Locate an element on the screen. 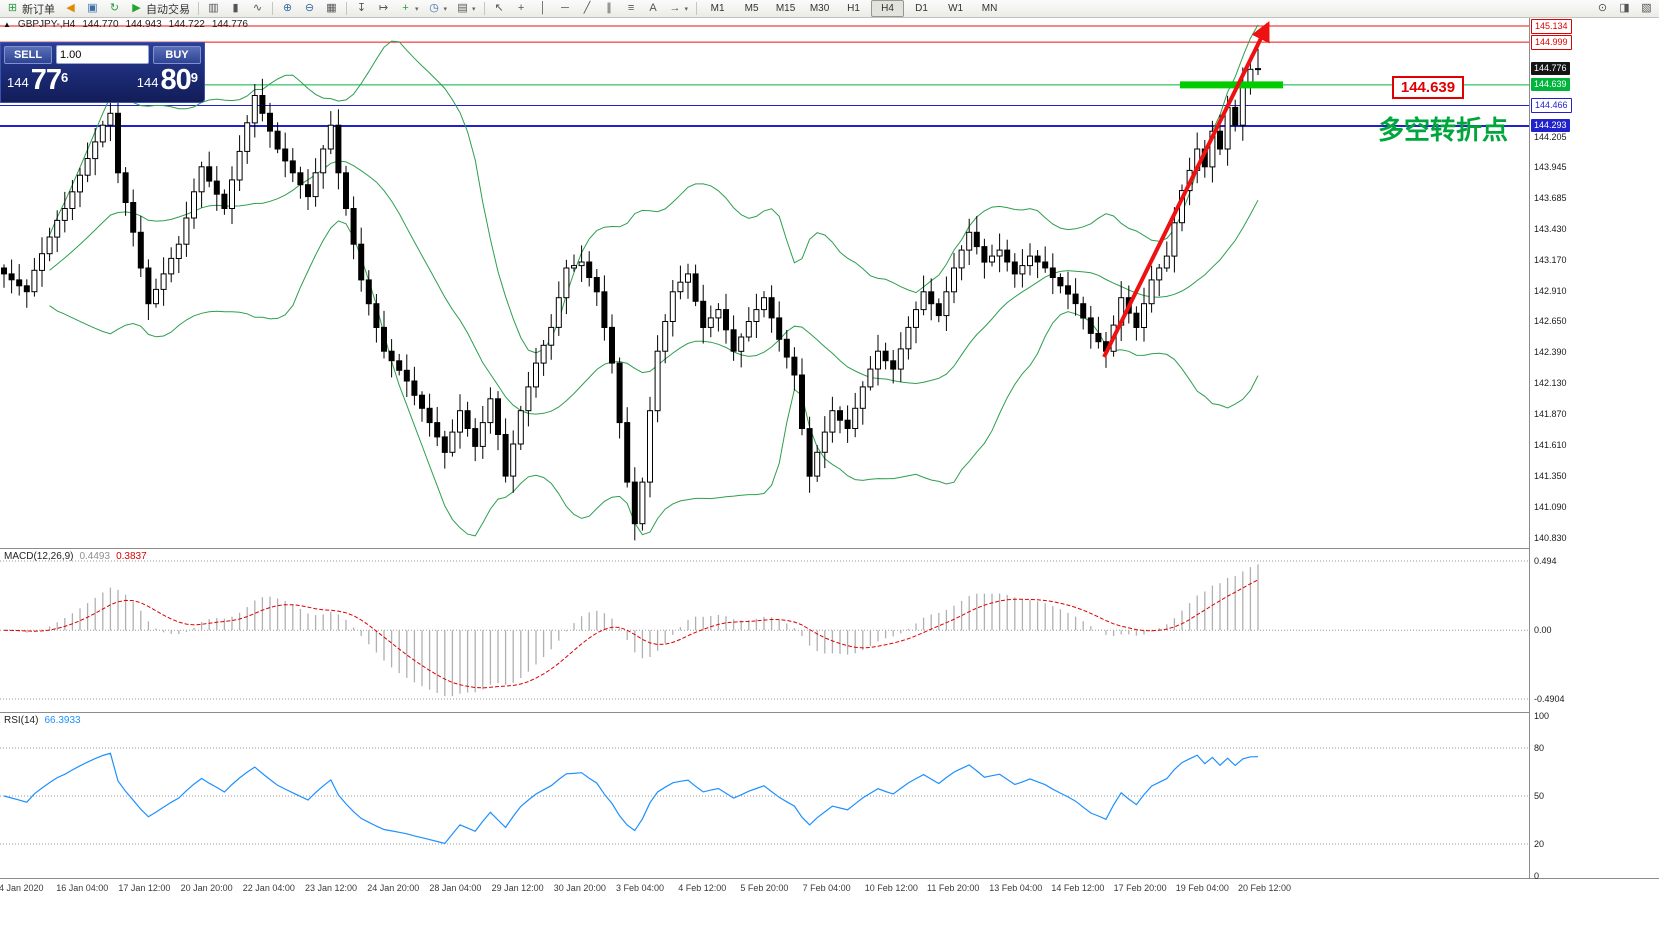 This screenshot has width=1659, height=943. price-tick: 141.090 is located at coordinates (1550, 507).